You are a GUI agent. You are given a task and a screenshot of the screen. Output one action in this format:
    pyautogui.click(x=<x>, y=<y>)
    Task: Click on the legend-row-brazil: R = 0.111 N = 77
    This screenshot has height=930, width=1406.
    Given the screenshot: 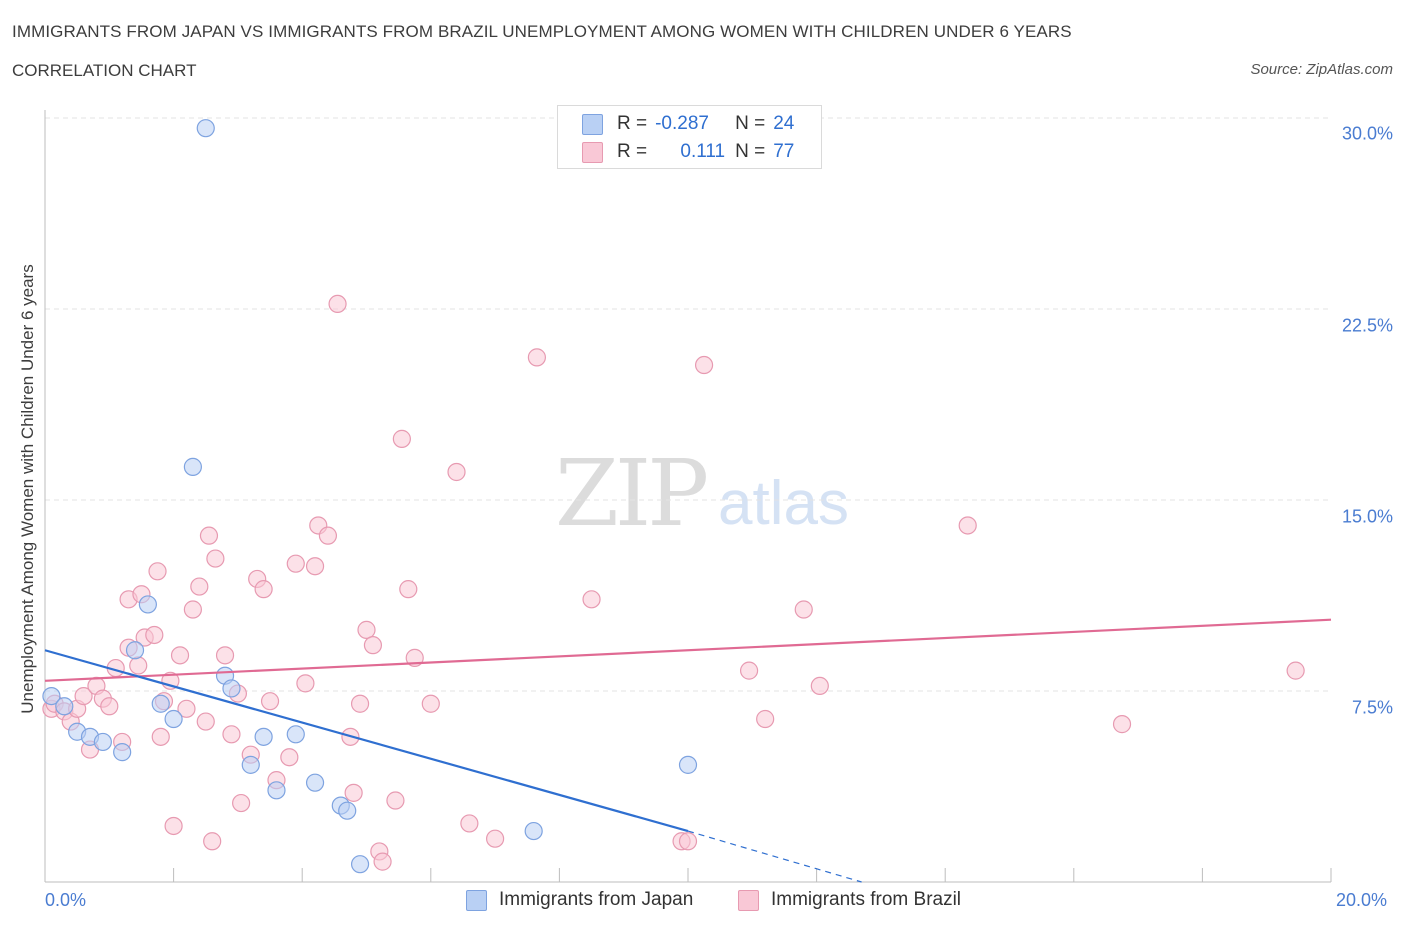 What is the action you would take?
    pyautogui.click(x=688, y=152)
    